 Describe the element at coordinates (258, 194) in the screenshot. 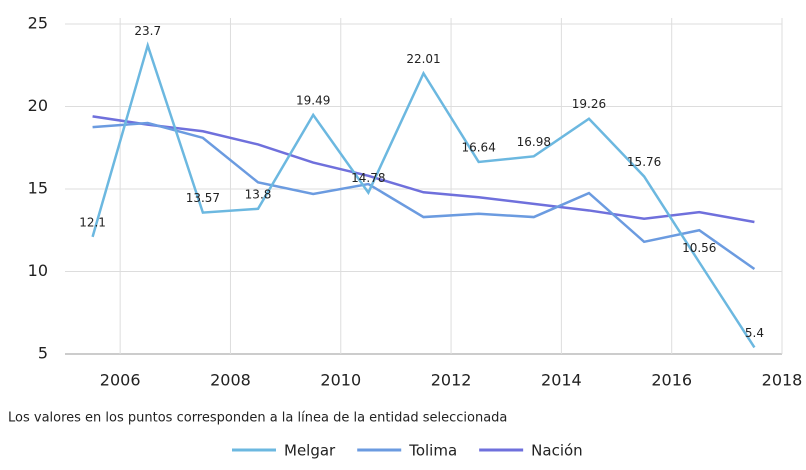

I see `data-label: 13.8` at that location.